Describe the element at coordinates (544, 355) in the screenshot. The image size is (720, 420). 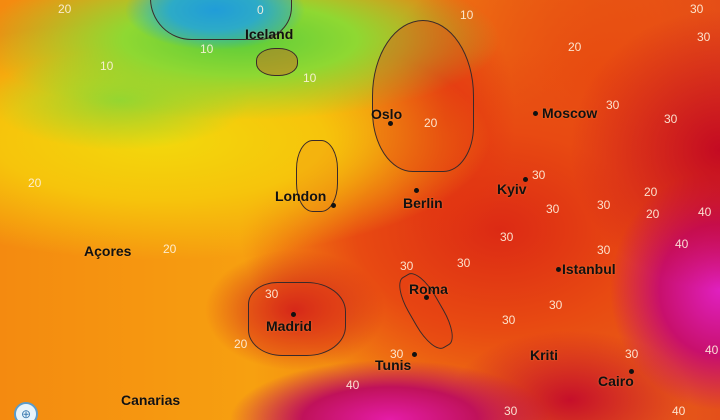
I see `city-label-kriti: Kriti` at that location.